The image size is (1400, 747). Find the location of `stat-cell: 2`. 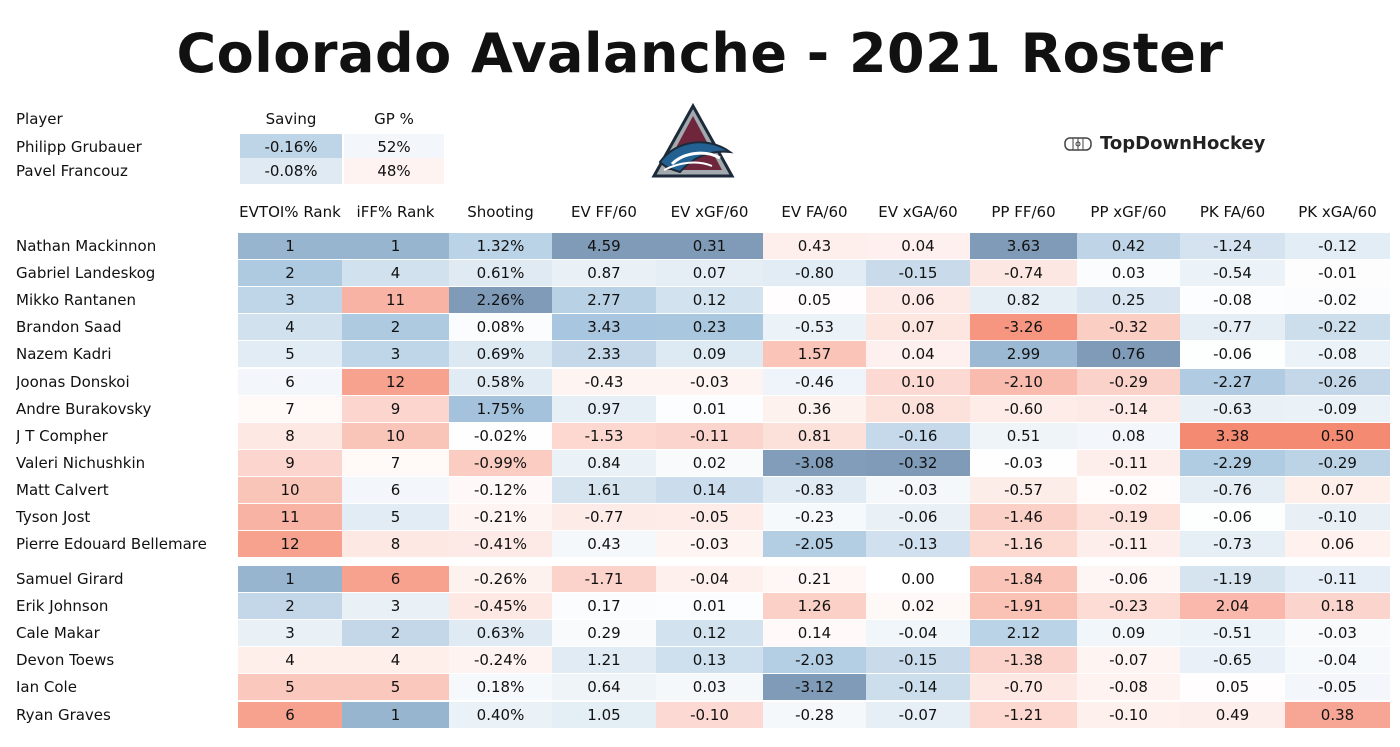

stat-cell: 2 is located at coordinates (290, 606).